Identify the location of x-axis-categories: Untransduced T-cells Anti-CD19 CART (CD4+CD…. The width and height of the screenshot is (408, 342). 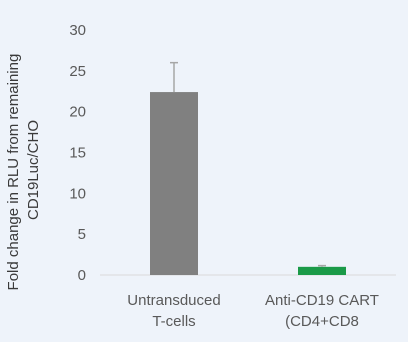
(253, 311).